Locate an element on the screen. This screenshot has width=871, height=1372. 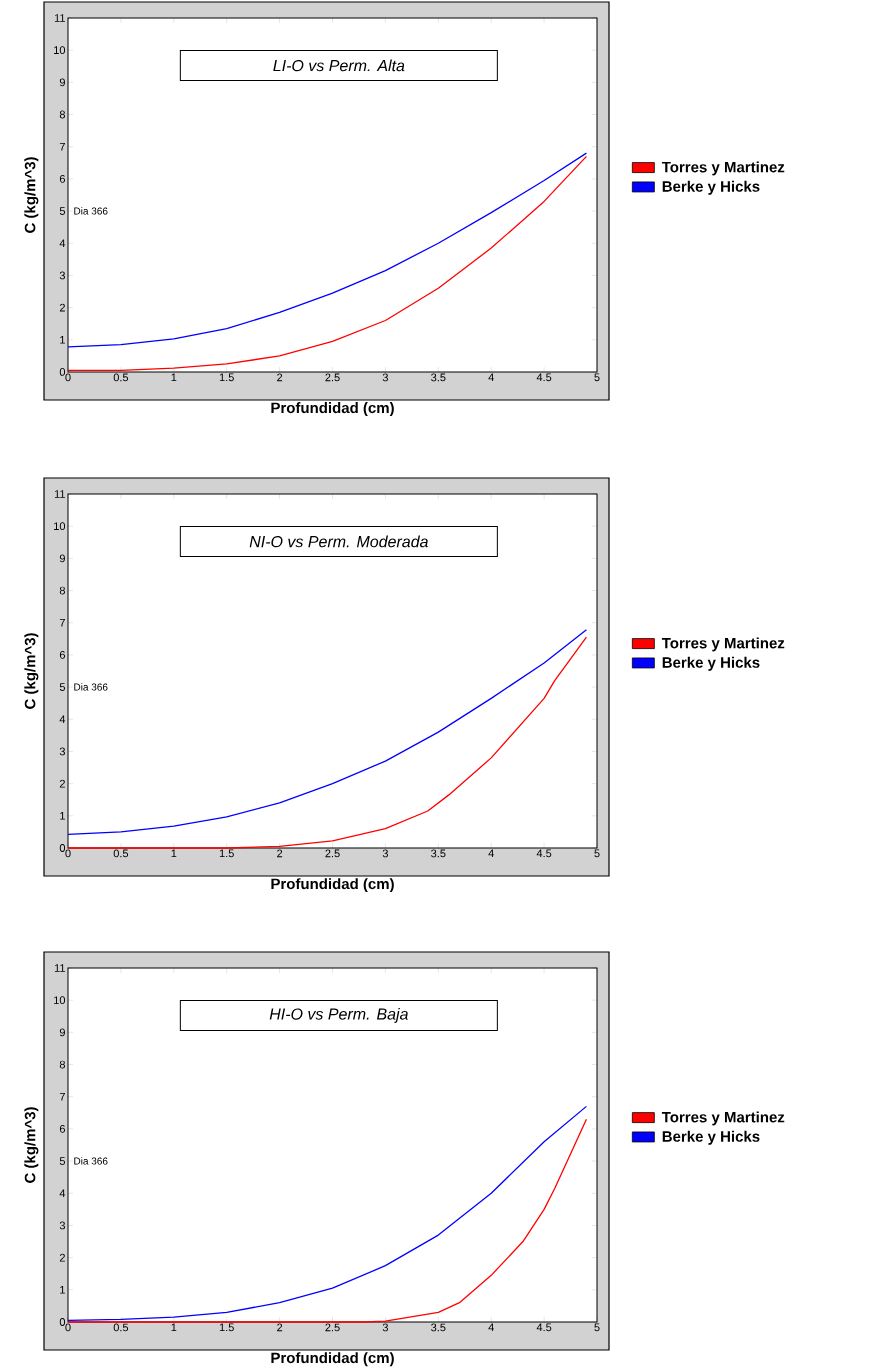
text: LI-O vs Perm. Alta is located at coordinates (339, 65).